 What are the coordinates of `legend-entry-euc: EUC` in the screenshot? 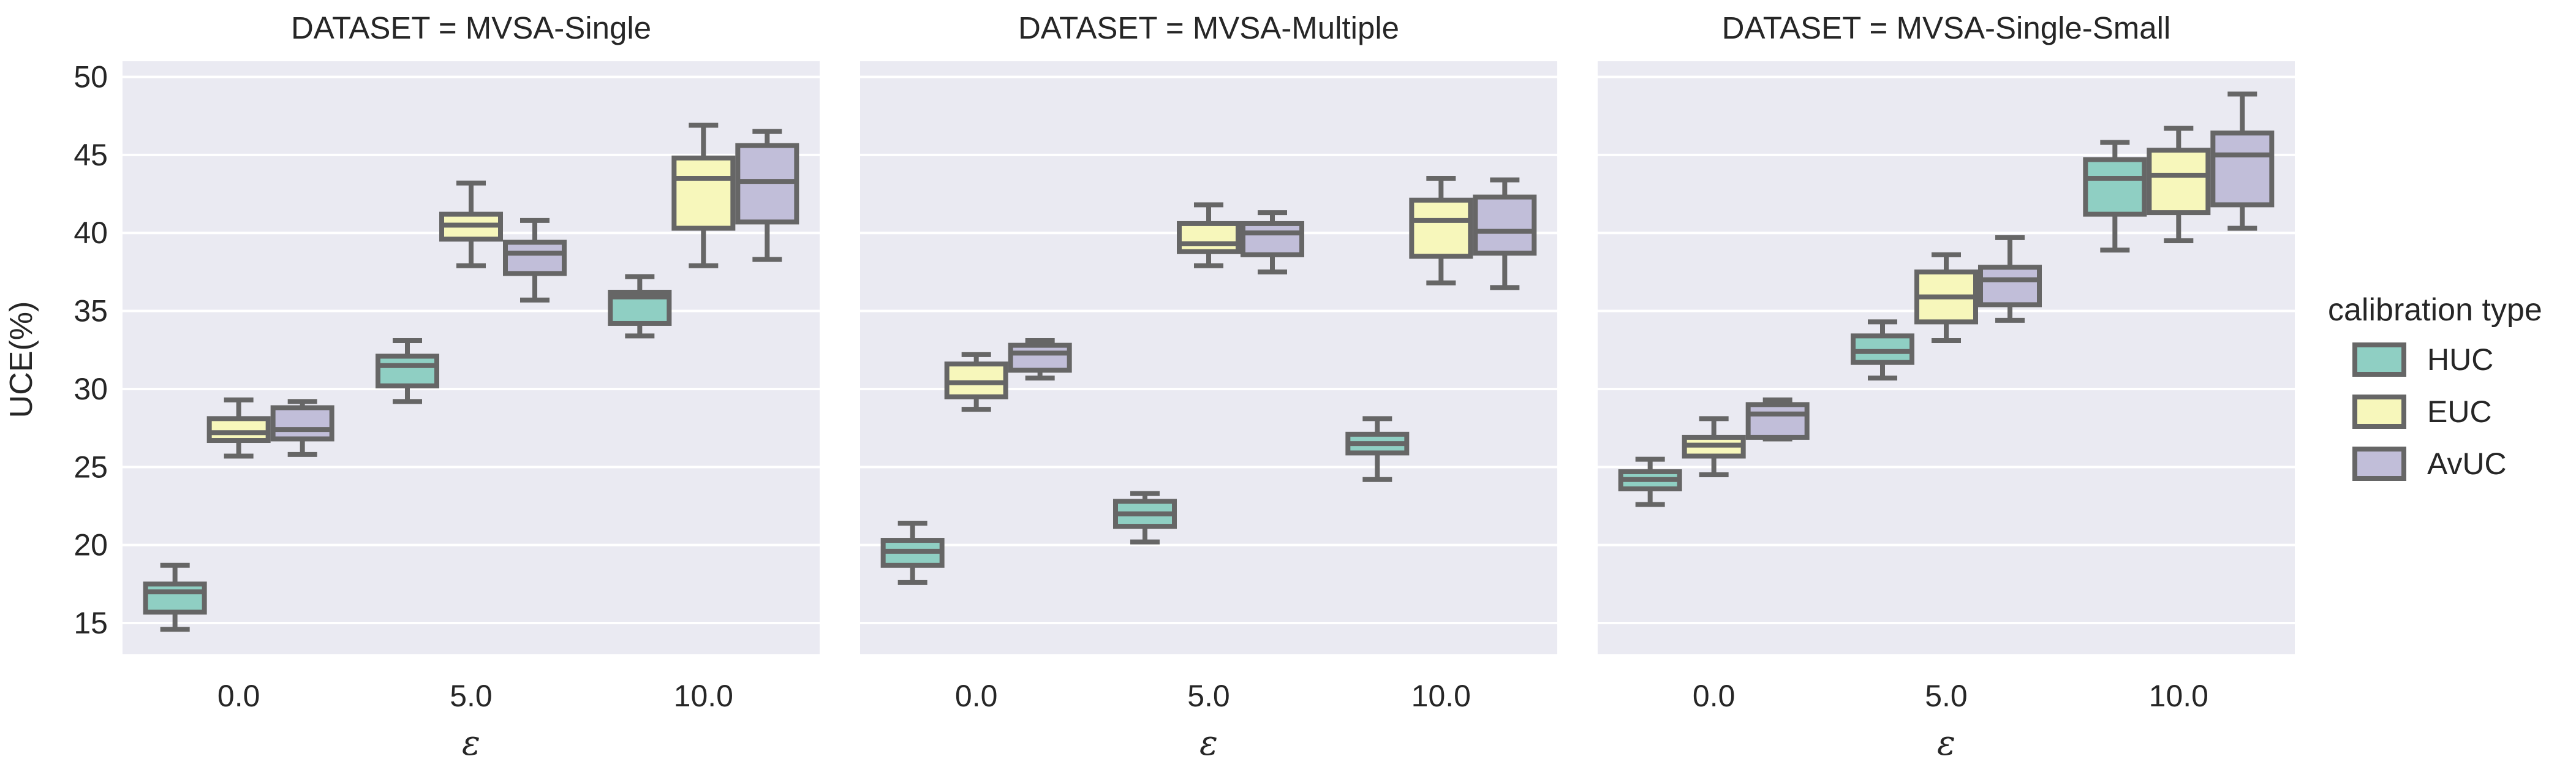 It's located at (2422, 412).